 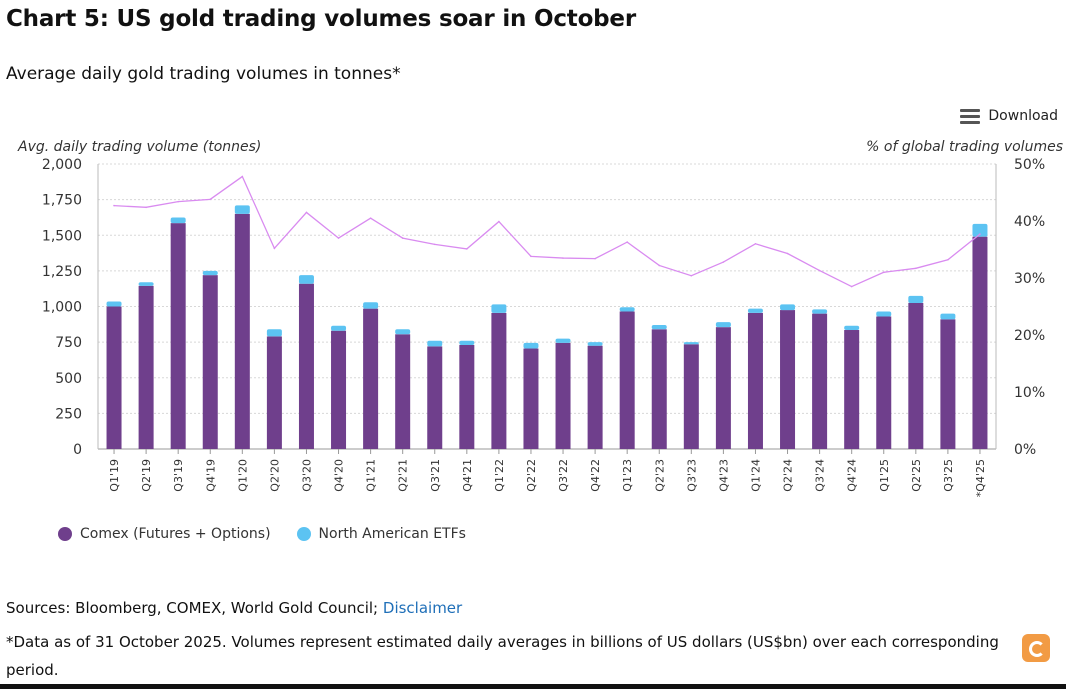 What do you see at coordinates (178, 475) in the screenshot?
I see `x-tick-label: Q3'19` at bounding box center [178, 475].